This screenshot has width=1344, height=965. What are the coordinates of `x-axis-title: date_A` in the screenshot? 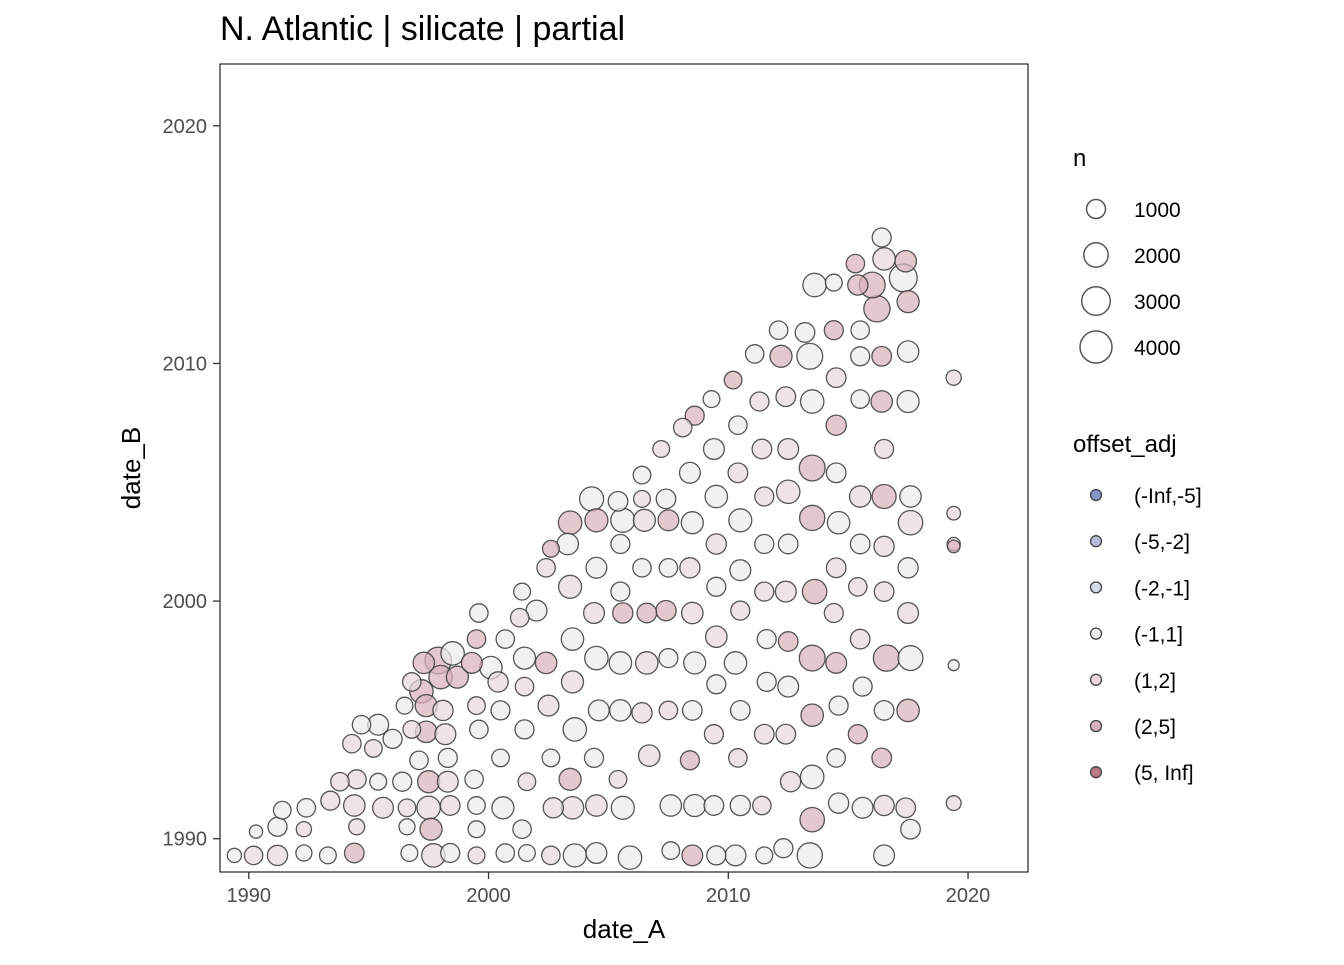 It's located at (624, 929).